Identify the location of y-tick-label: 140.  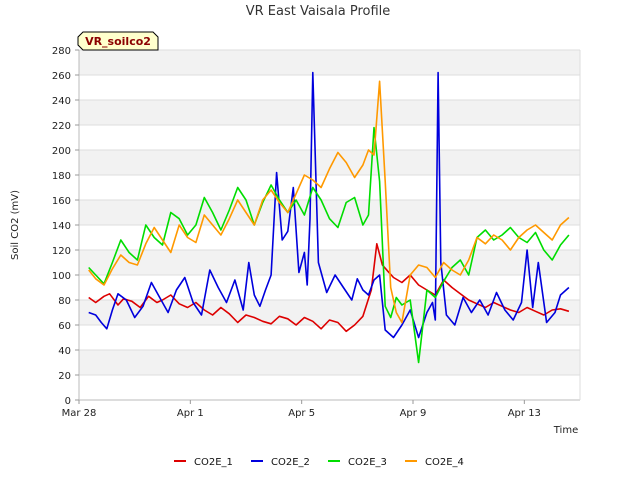
(61, 226).